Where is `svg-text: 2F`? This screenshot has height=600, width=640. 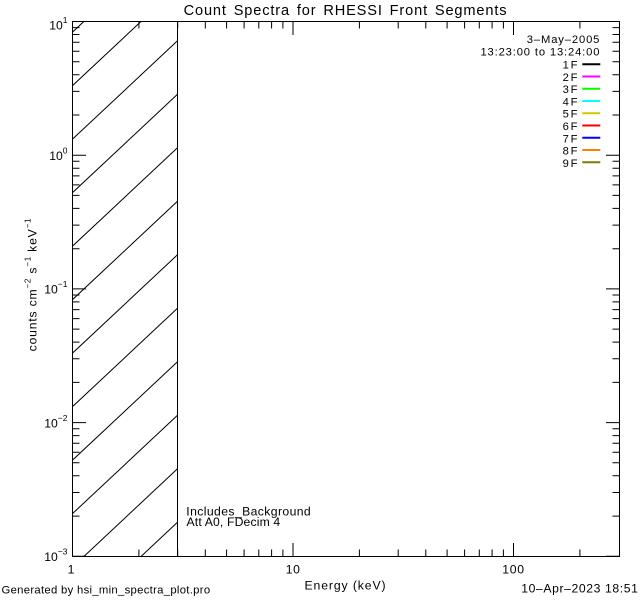 svg-text: 2F is located at coordinates (571, 78).